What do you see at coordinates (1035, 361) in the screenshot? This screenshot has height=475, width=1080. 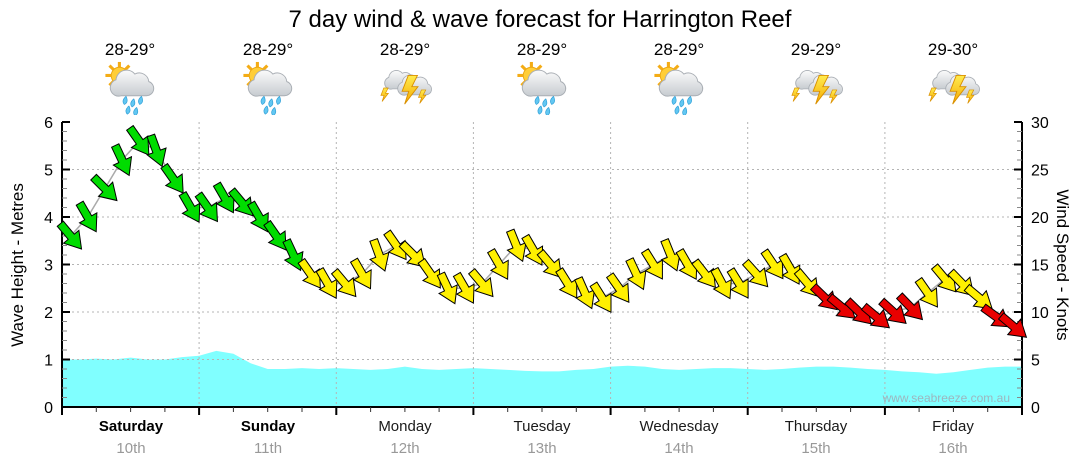 I see `right-tick-label: 5` at bounding box center [1035, 361].